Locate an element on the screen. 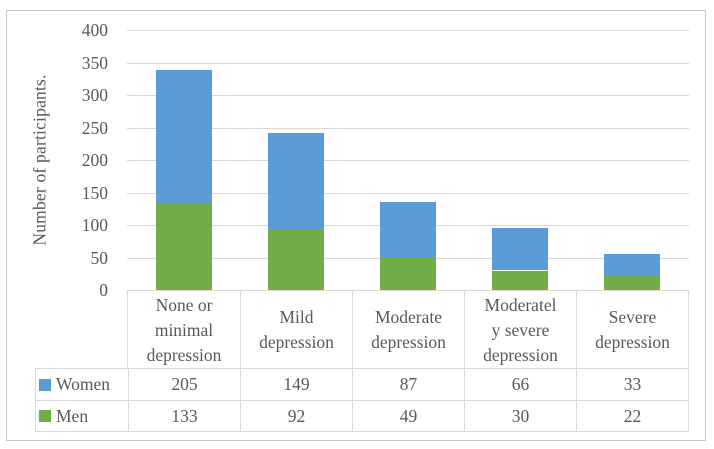 Image resolution: width=714 pixels, height=449 pixels. category-header-cell: Moderate depression is located at coordinates (408, 330).